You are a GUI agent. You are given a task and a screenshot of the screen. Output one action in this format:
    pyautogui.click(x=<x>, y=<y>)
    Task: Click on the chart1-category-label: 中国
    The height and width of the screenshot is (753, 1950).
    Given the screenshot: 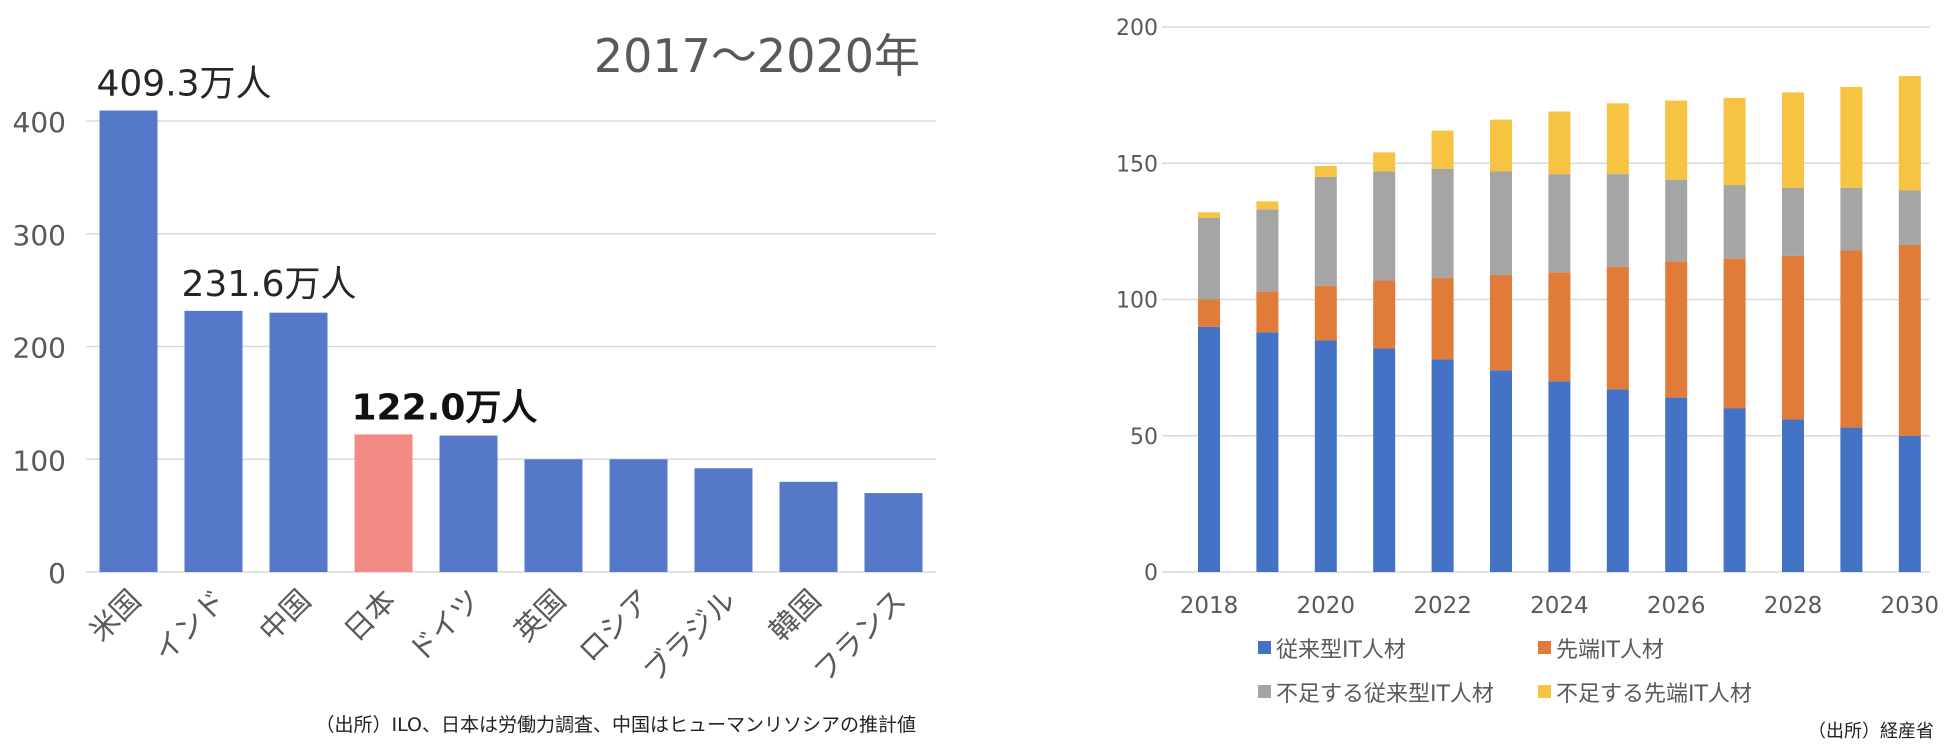 What is the action you would take?
    pyautogui.click(x=284, y=615)
    